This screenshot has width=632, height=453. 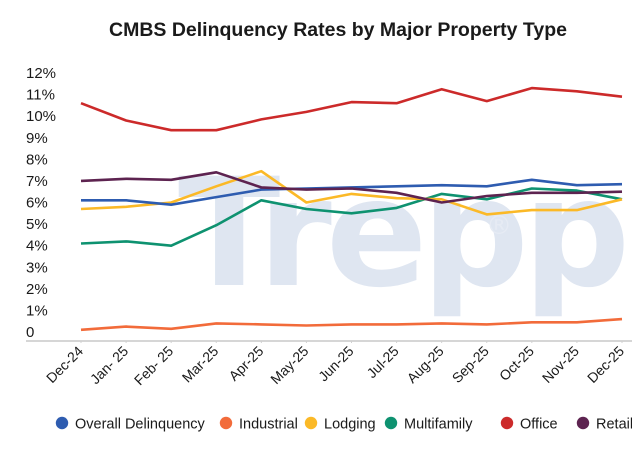 What do you see at coordinates (350, 425) in the screenshot?
I see `legend-label: Lodging` at bounding box center [350, 425].